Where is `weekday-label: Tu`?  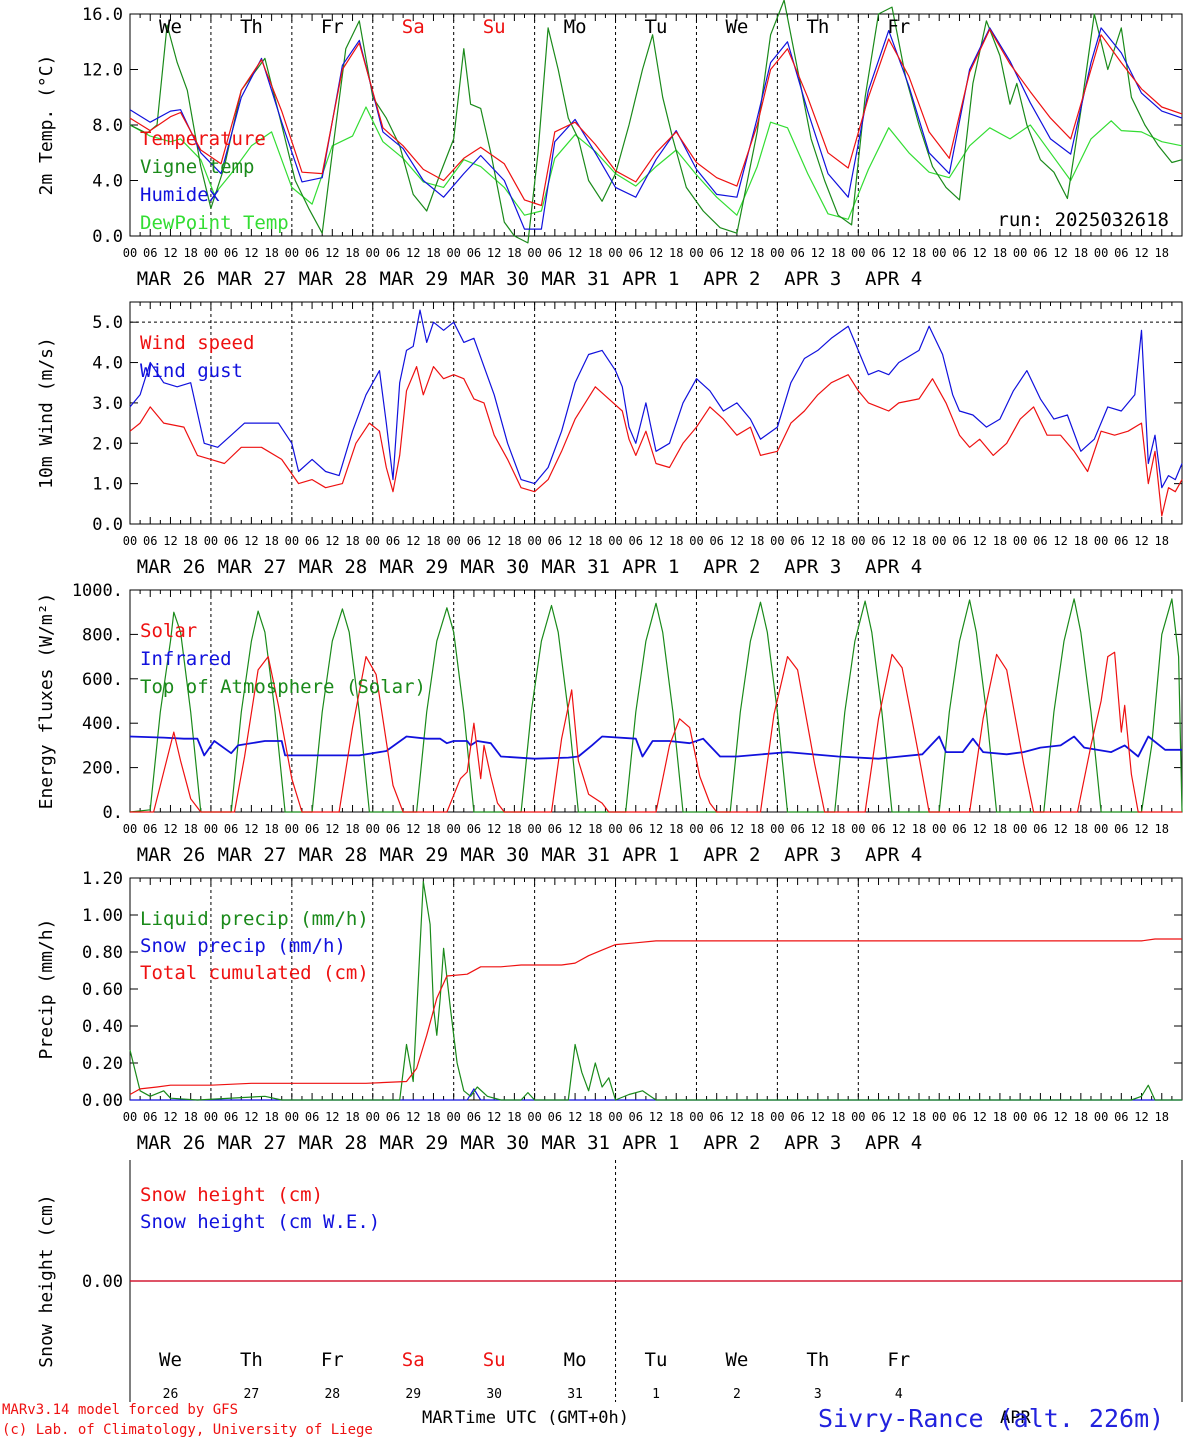 weekday-label: Tu is located at coordinates (656, 27).